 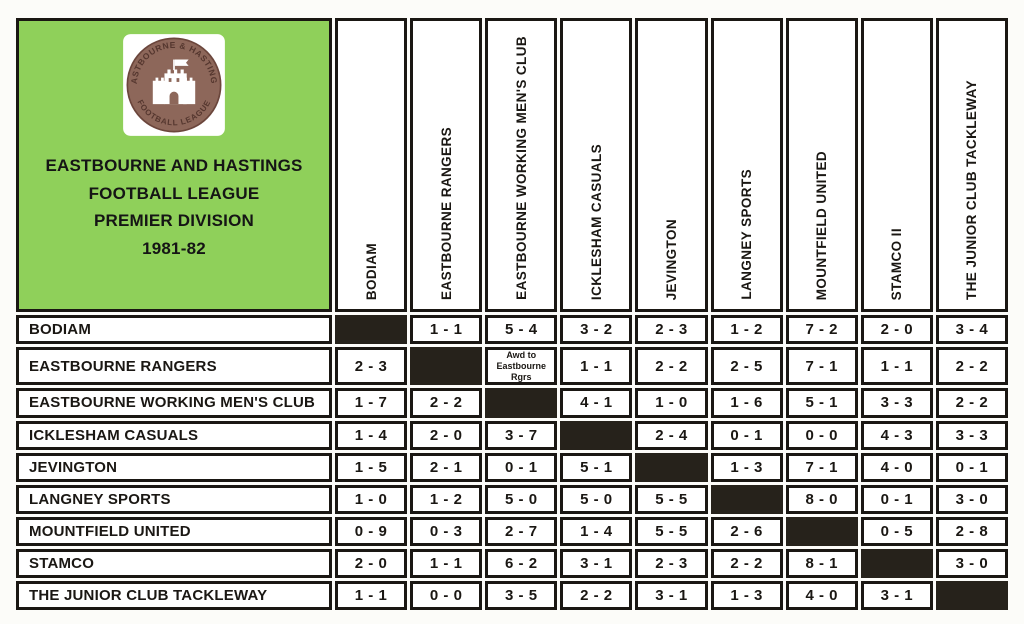 I want to click on score-cell: 3 - 7, so click(x=521, y=435).